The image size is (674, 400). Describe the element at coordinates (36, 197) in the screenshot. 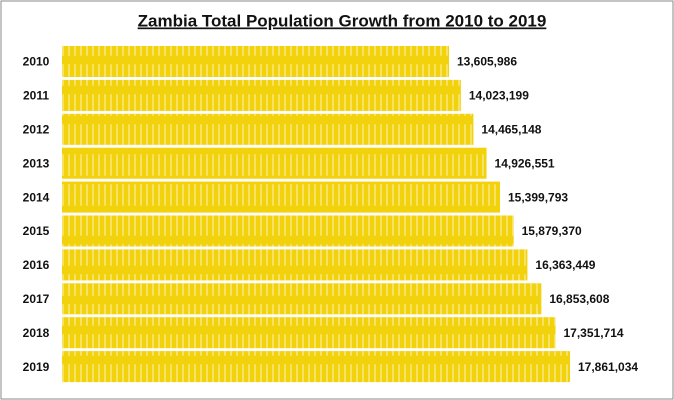

I see `y-tick-label: 2014` at that location.